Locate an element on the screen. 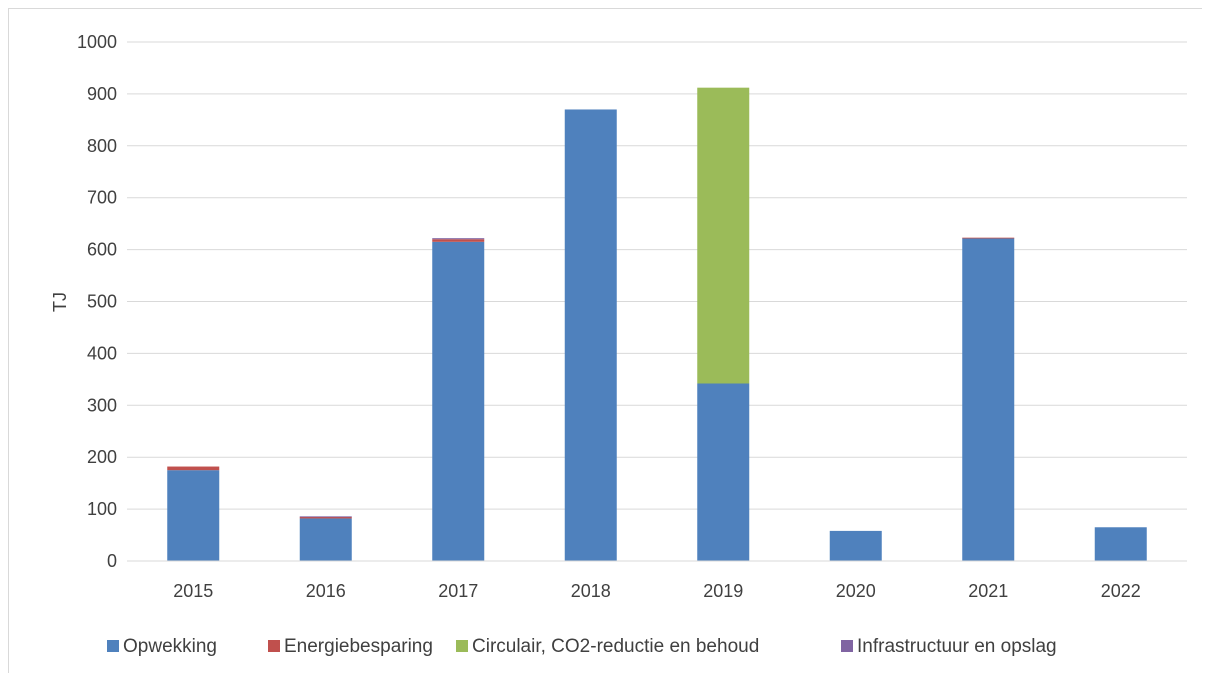  x-tick-label: 2017 is located at coordinates (458, 591).